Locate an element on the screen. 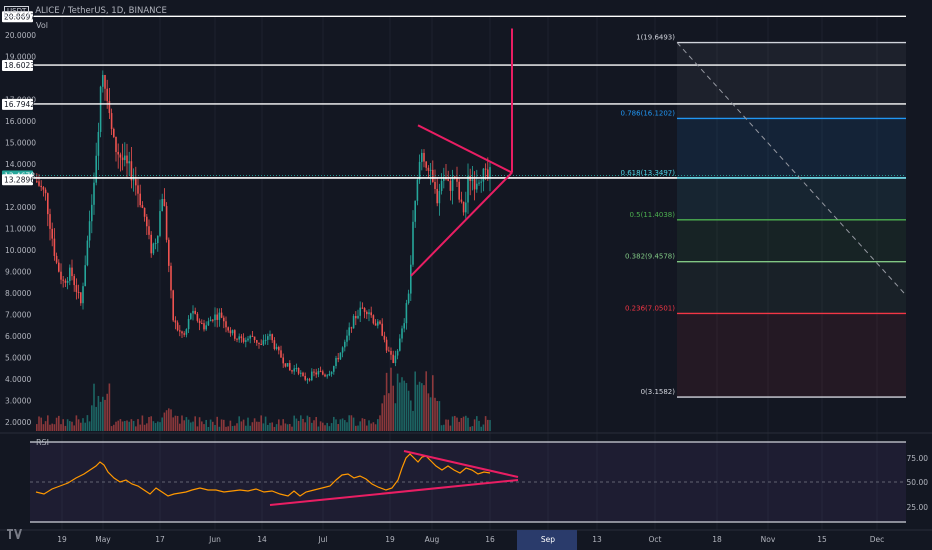 This screenshot has width=932, height=550. price-tag-level-bg is located at coordinates (17, 180).